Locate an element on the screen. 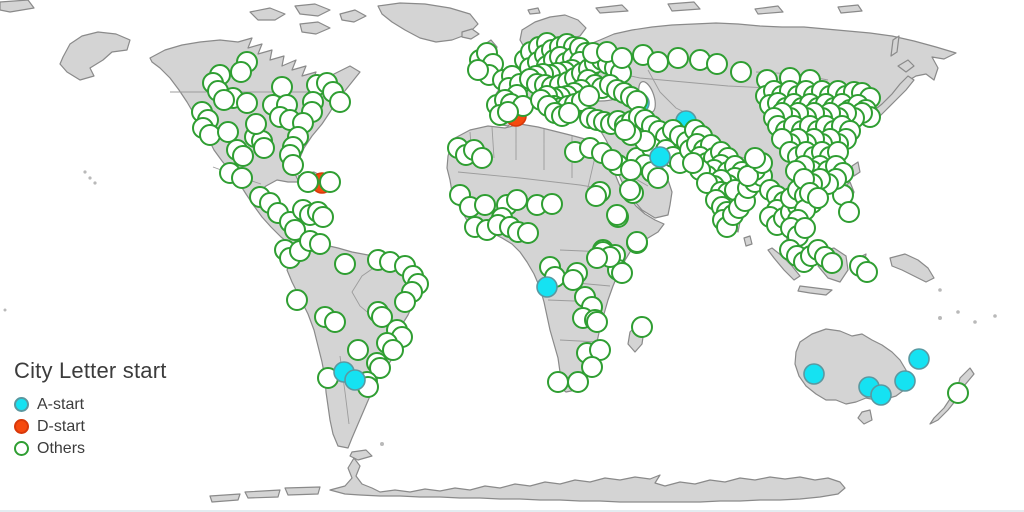 This screenshot has width=1024, height=512. bottom-rule is located at coordinates (512, 511).